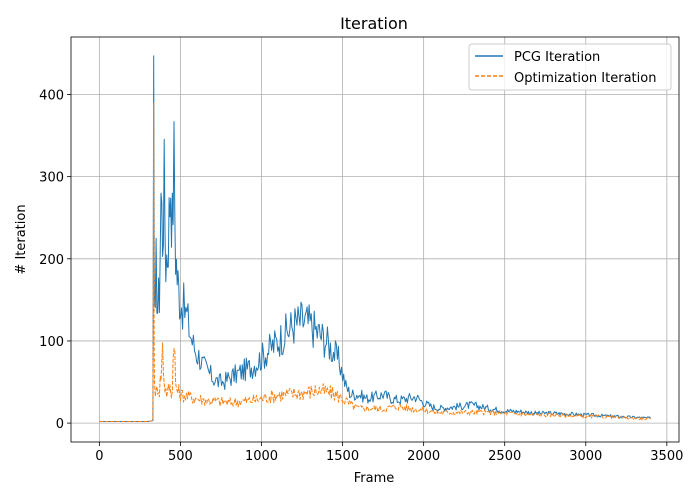 The width and height of the screenshot is (700, 500). Describe the element at coordinates (585, 456) in the screenshot. I see `x-tick-label: 3000` at that location.